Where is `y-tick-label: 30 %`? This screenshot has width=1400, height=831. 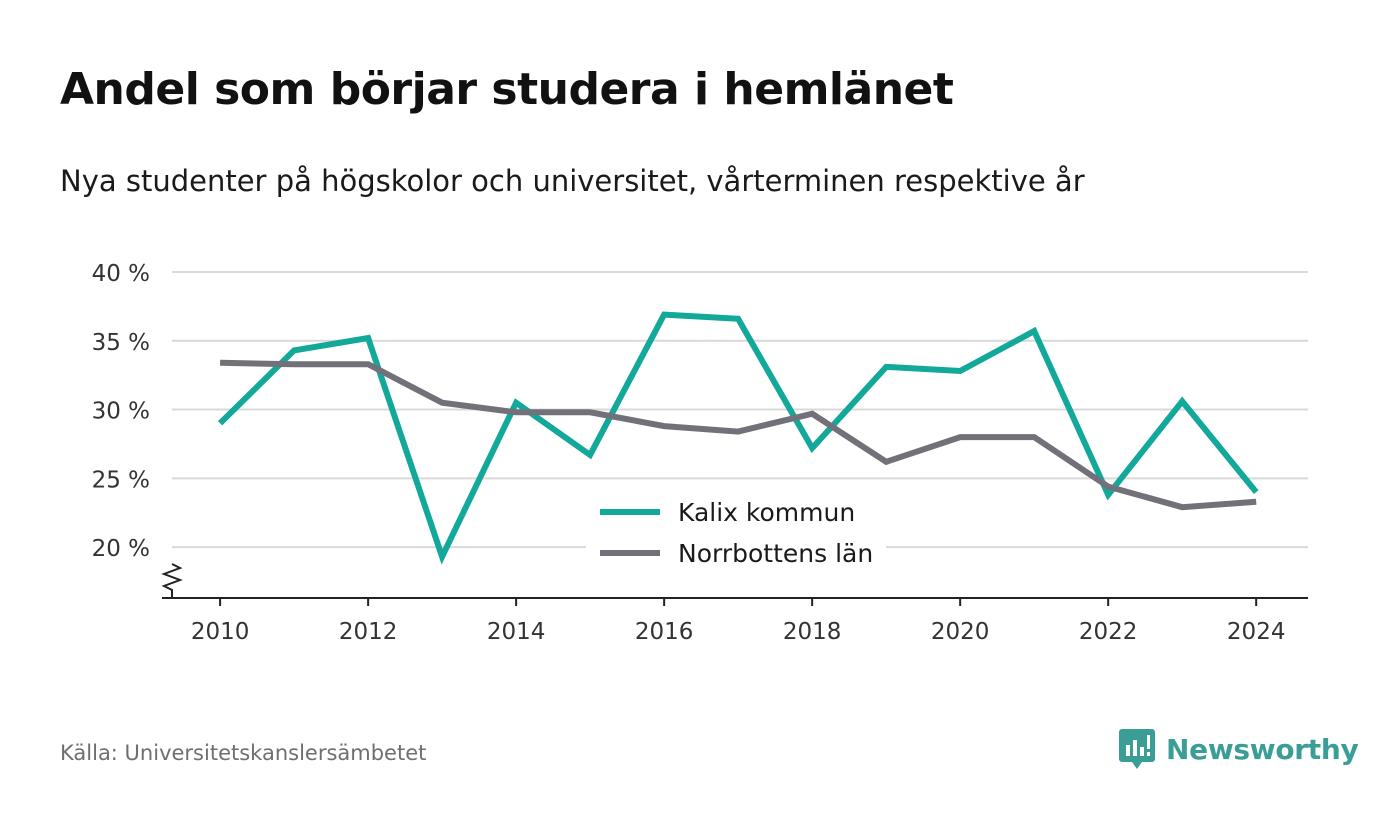
y-tick-label: 30 % is located at coordinates (121, 412).